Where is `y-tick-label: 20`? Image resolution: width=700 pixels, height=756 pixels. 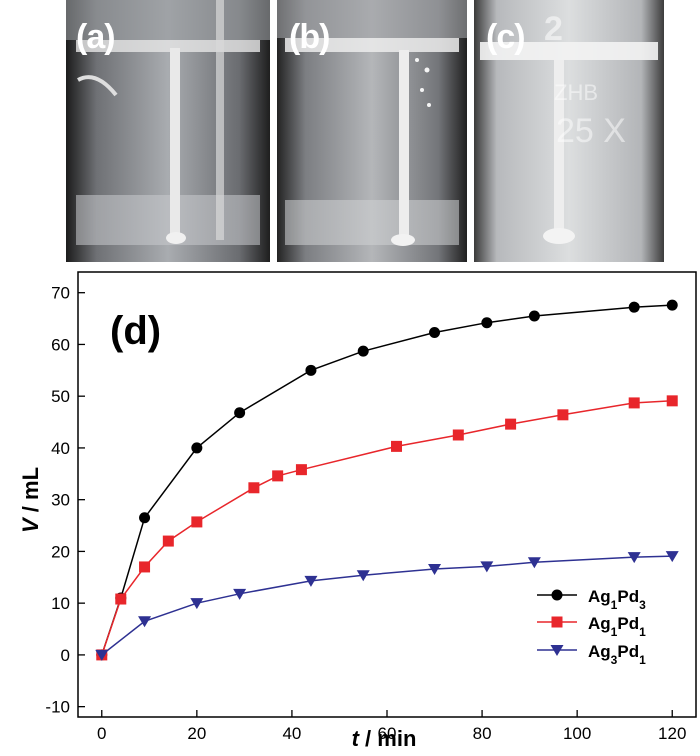
y-tick-label: 20 is located at coordinates (60, 551).